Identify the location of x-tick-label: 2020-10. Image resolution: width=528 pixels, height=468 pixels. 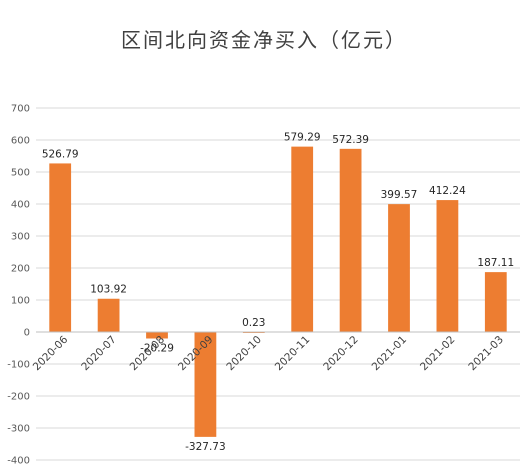
(244, 354).